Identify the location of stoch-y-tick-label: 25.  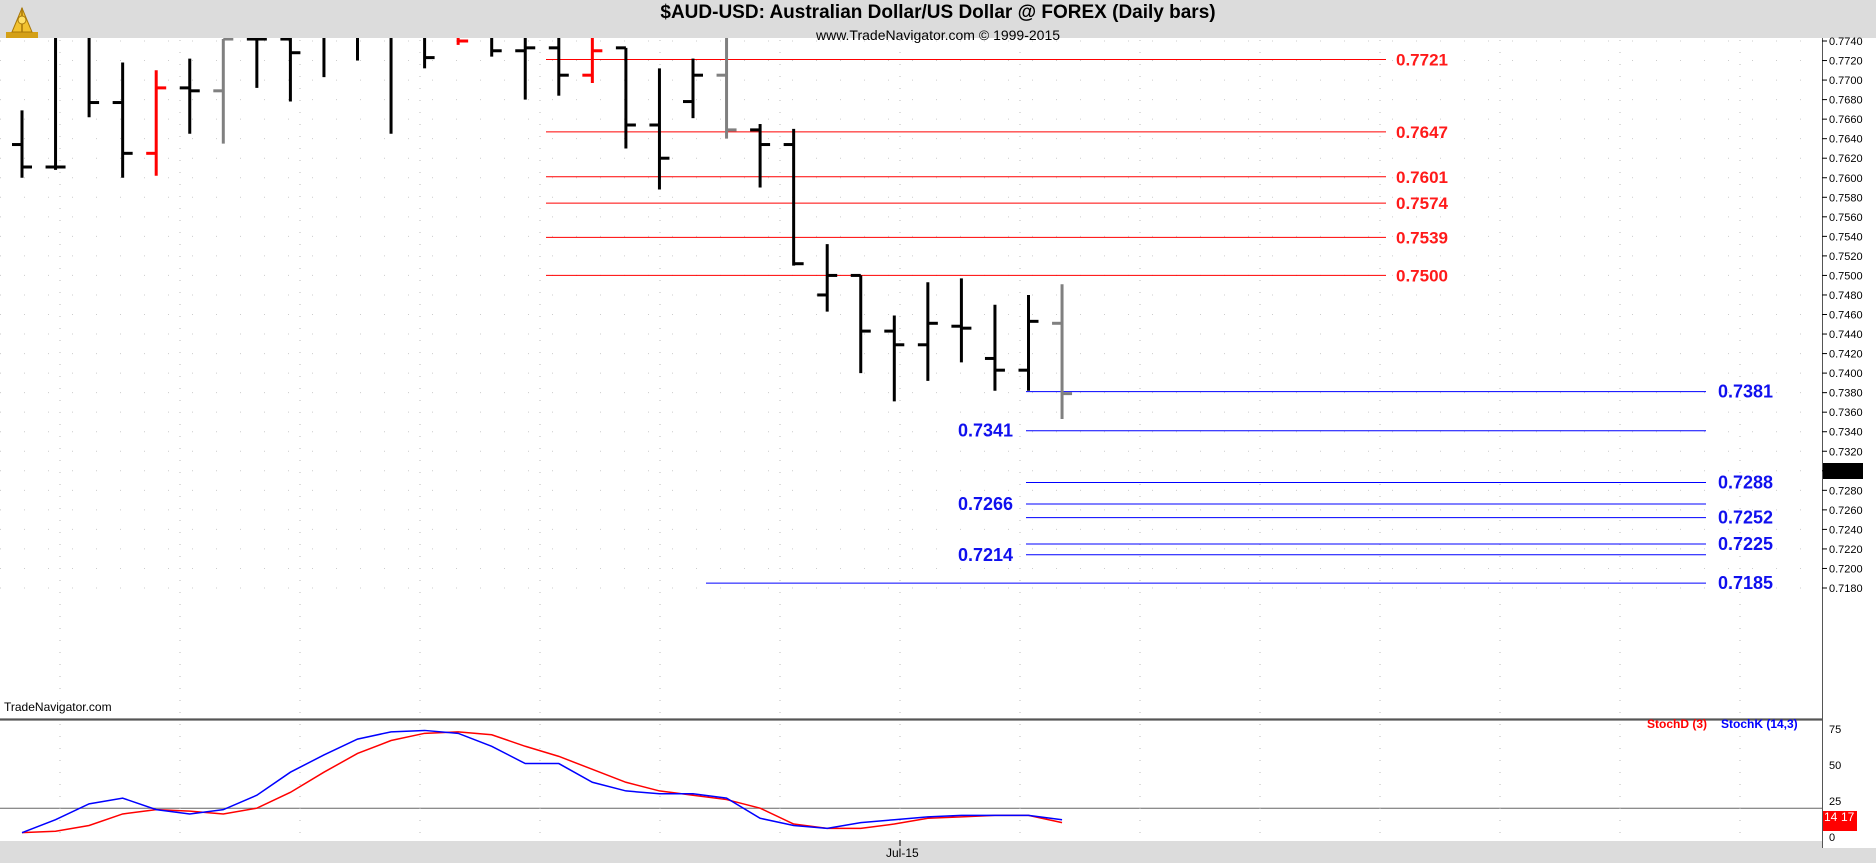
(1835, 802).